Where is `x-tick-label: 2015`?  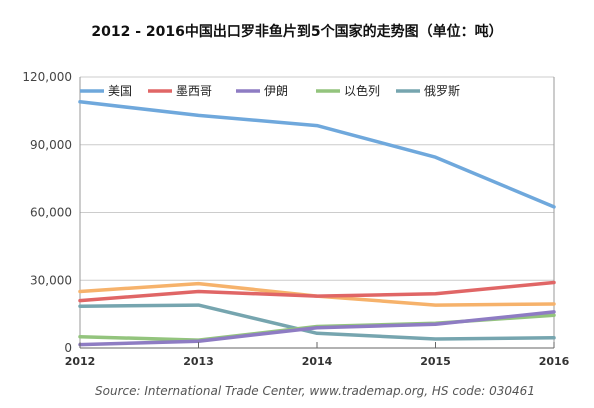 x-tick-label: 2015 is located at coordinates (435, 361).